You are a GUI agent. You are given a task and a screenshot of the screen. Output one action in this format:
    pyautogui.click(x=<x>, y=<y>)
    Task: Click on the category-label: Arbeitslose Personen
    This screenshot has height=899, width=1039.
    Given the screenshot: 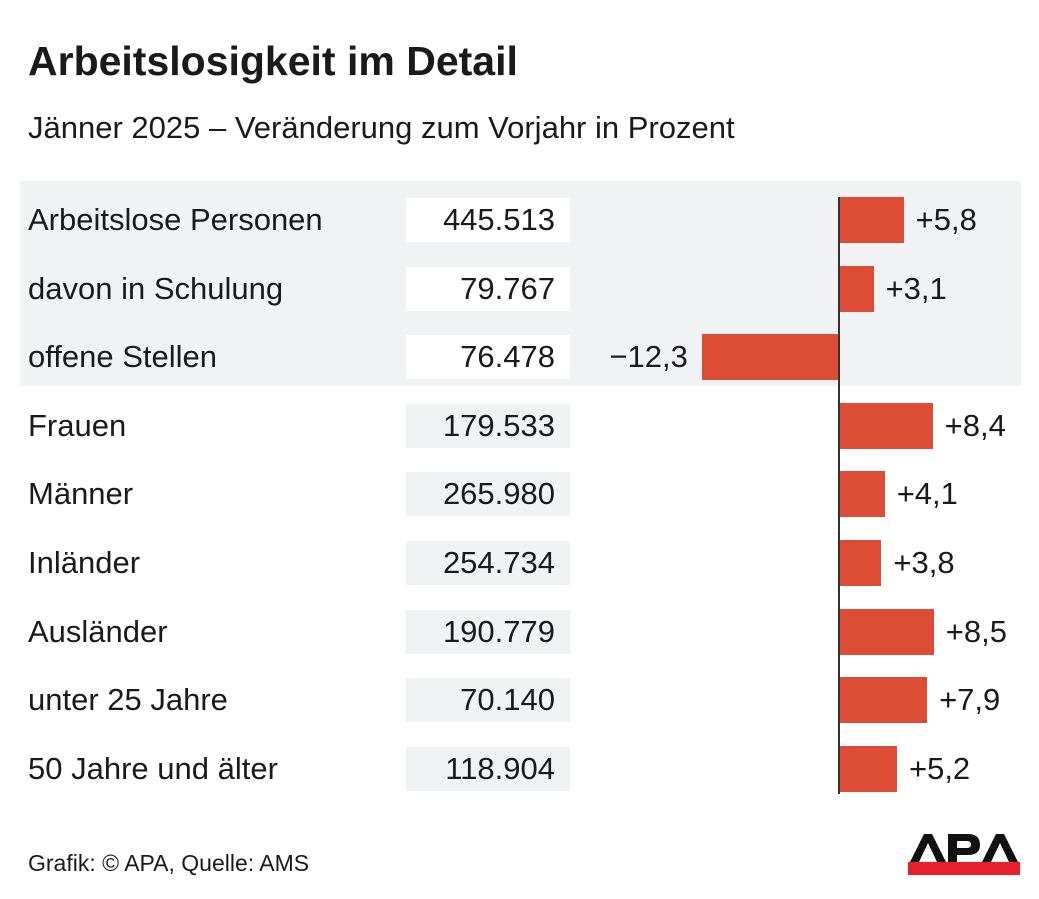 What is the action you would take?
    pyautogui.click(x=175, y=219)
    